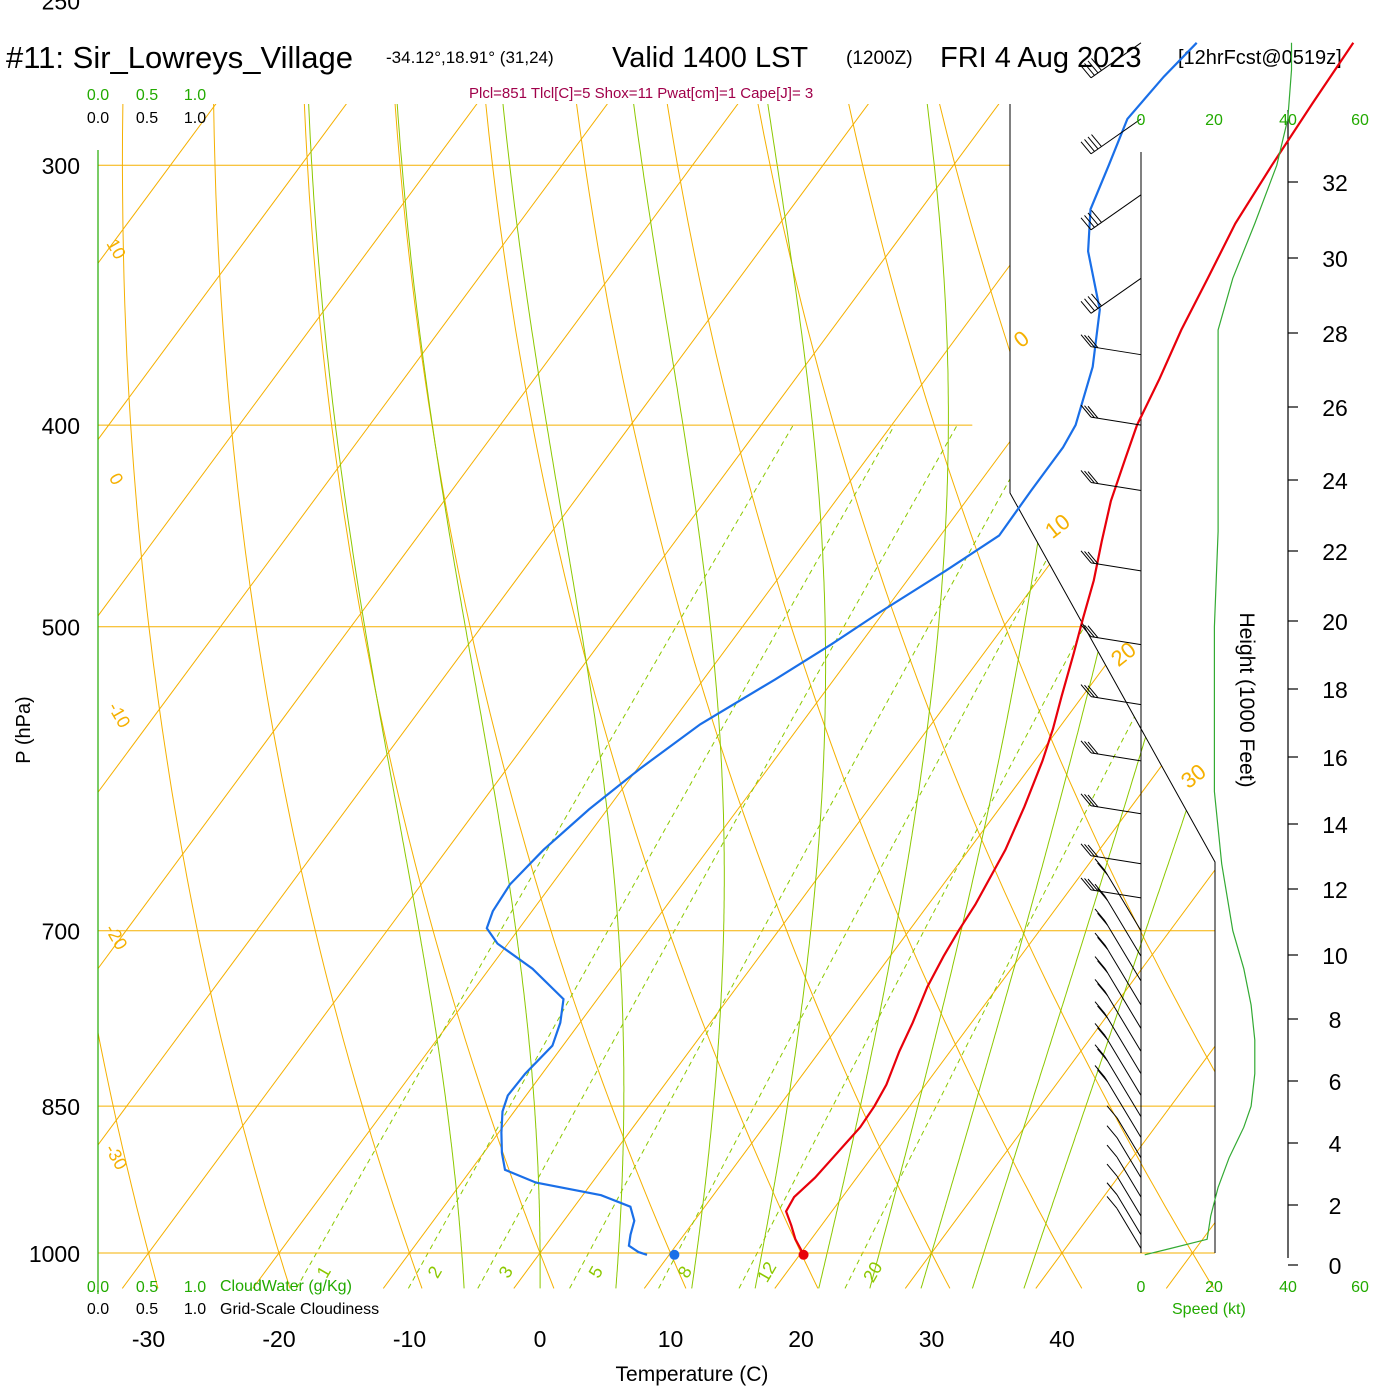  What do you see at coordinates (803, 1254) in the screenshot?
I see `surface-temperature-dot` at bounding box center [803, 1254].